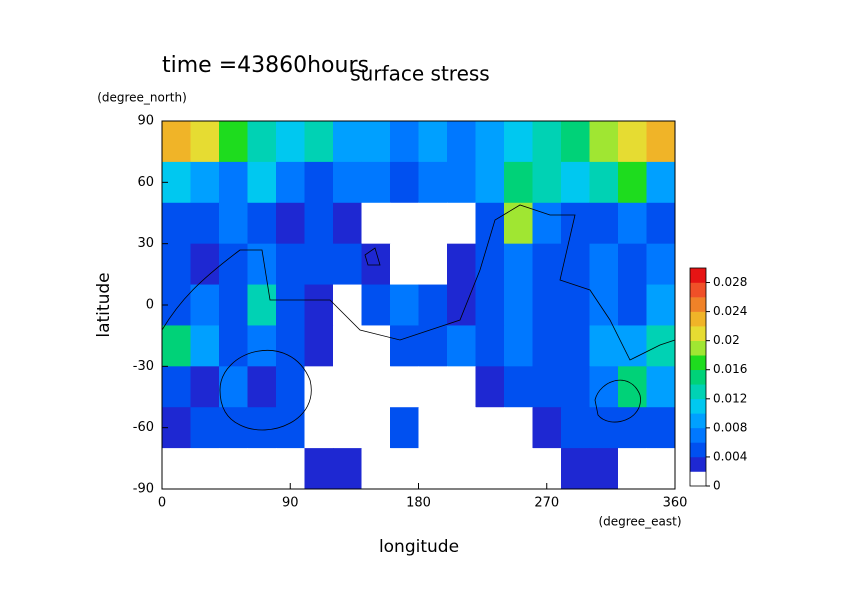 The width and height of the screenshot is (842, 595). Describe the element at coordinates (730, 282) in the screenshot. I see `colorbar-tick-label: 0.028` at that location.